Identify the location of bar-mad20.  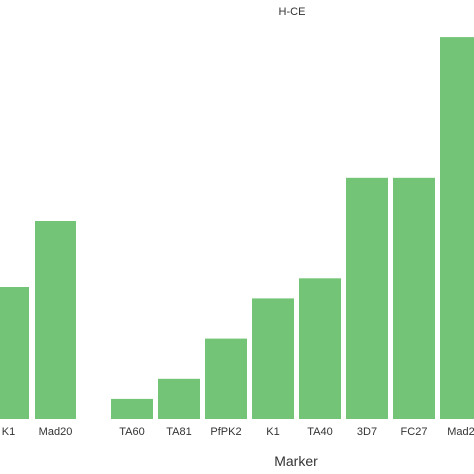
(55, 320).